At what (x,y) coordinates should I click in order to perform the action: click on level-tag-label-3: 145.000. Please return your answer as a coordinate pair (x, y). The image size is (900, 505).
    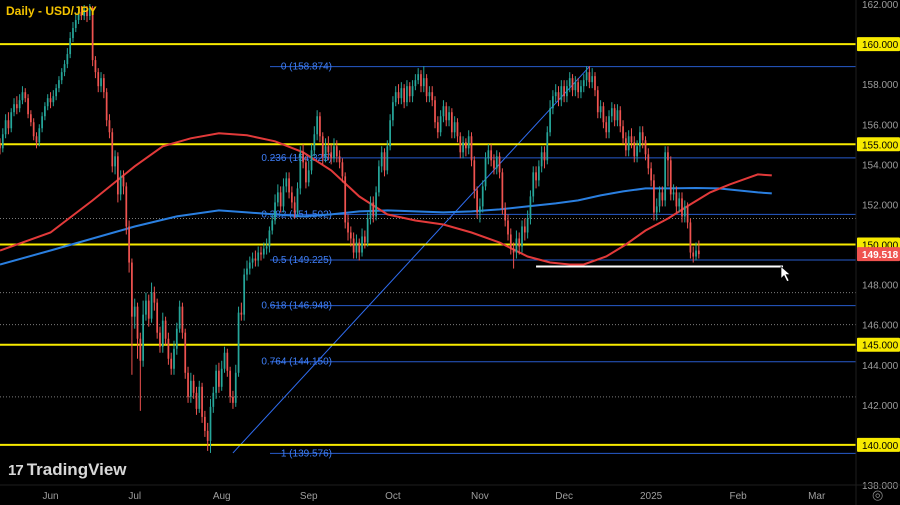
    Looking at the image, I should click on (880, 346).